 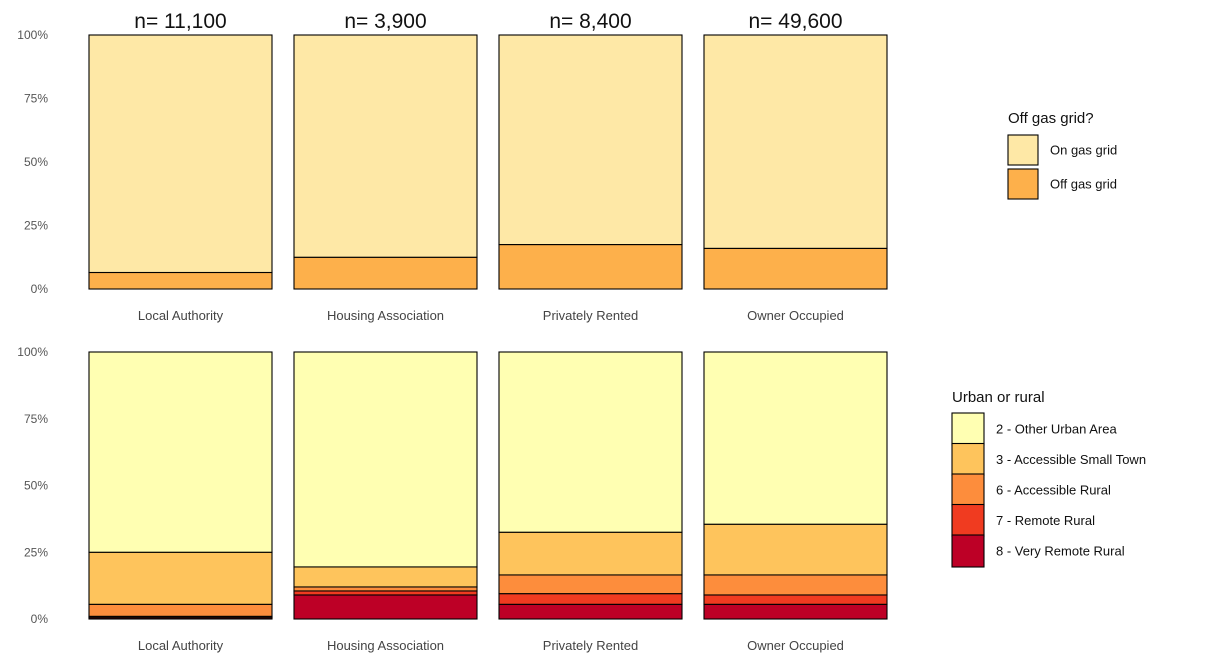 I want to click on bar-count-label: n= 11,100, so click(x=180, y=21).